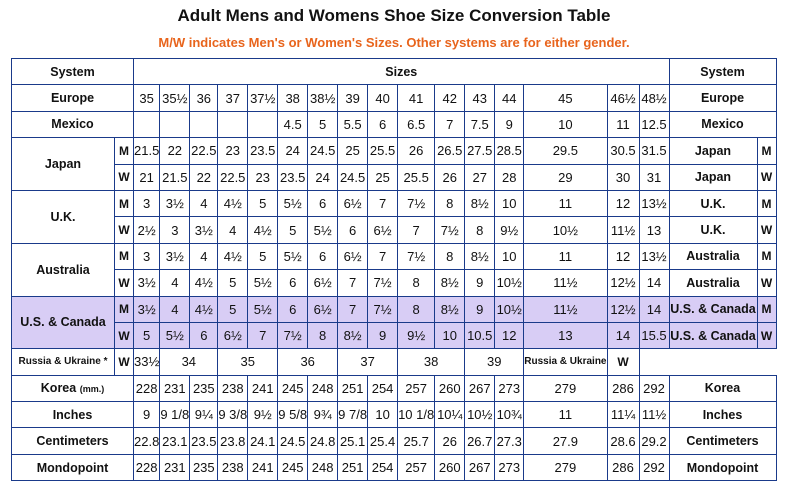  Describe the element at coordinates (58, 388) in the screenshot. I see `system-label-text: Korea` at that location.